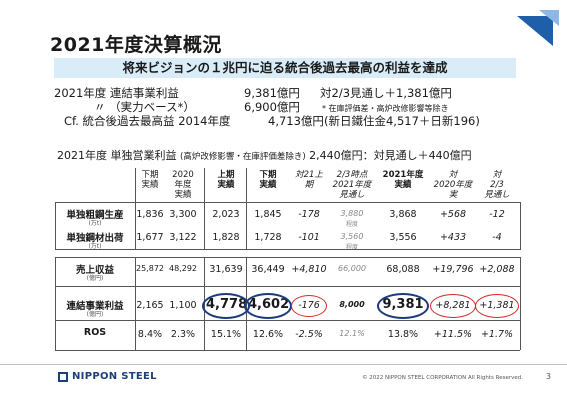 This screenshot has height=401, width=567. What do you see at coordinates (309, 237) in the screenshot?
I see `table-cell: -101` at bounding box center [309, 237].